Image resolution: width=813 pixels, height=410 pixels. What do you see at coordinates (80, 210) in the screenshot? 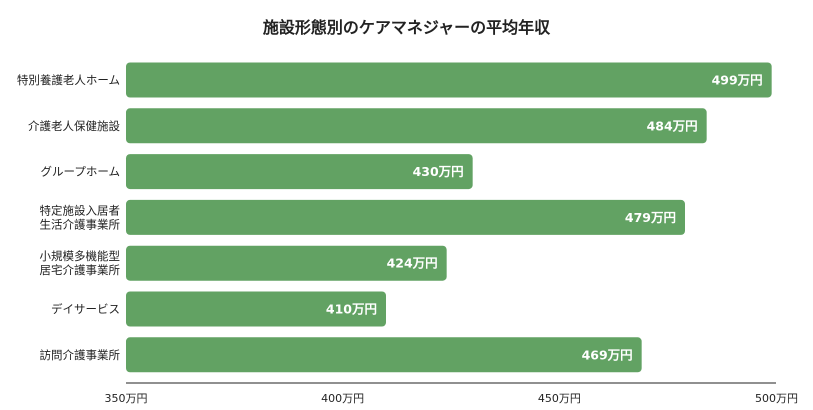
I see `category-label-3-line-0: 特定施設入居者` at bounding box center [80, 210].